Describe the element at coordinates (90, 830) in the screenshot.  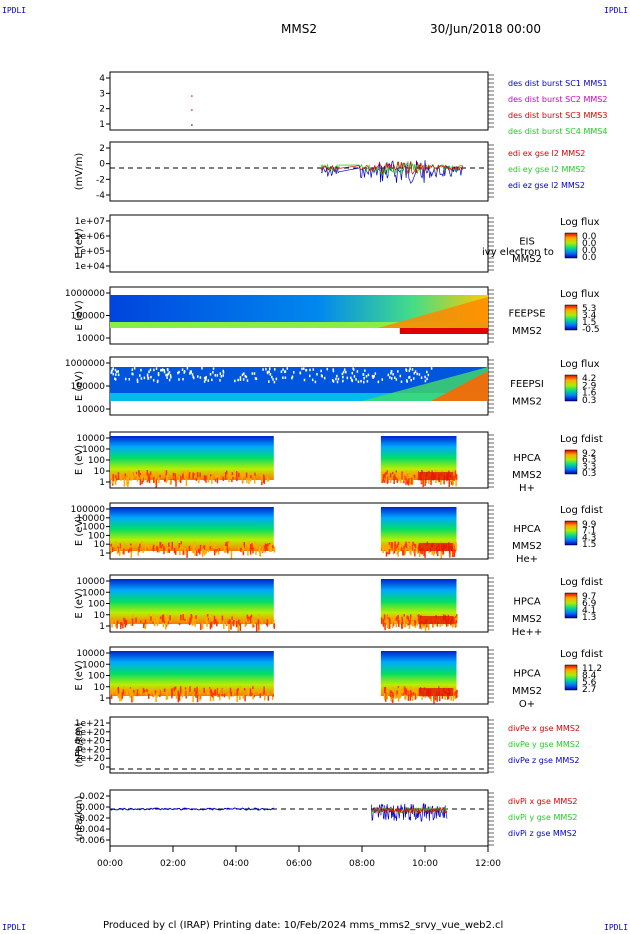
I see `y-tick-label: -0.004` at that location.